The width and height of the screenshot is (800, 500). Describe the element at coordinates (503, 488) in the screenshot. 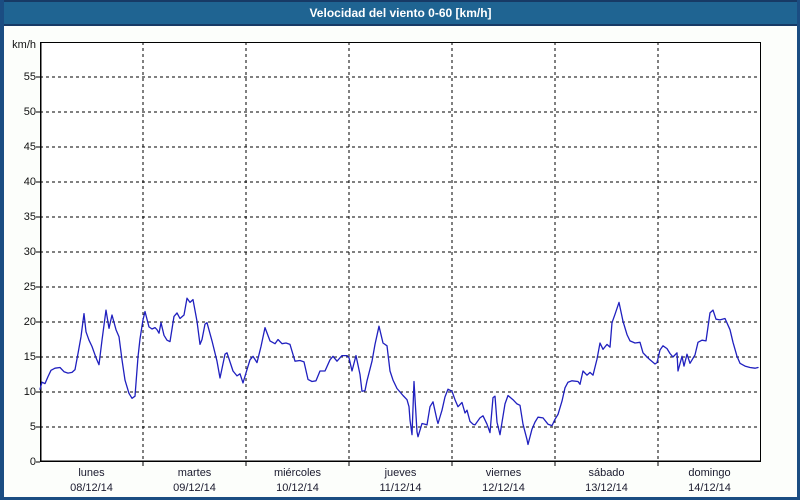

I see `day-date-label-viernes: 12/12/14` at that location.